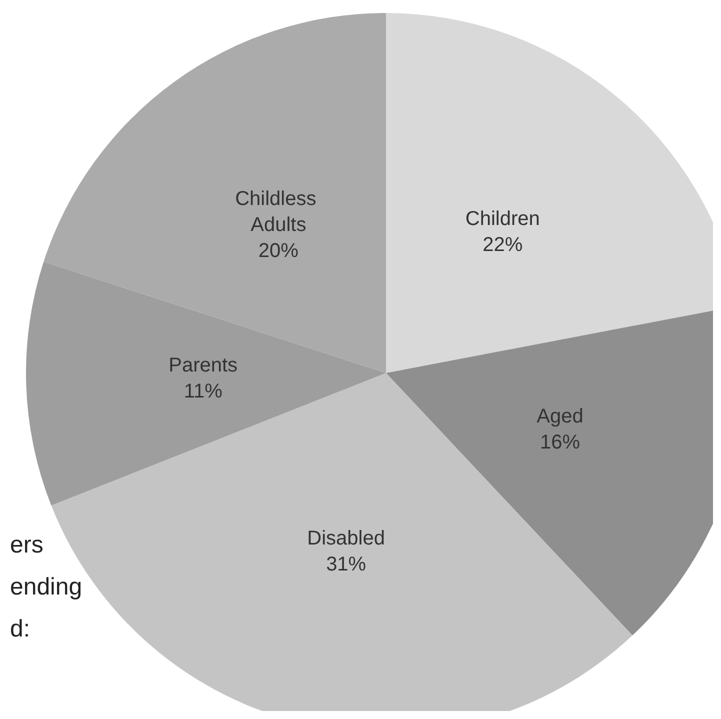 Image resolution: width=721 pixels, height=719 pixels. What do you see at coordinates (502, 219) in the screenshot?
I see `slice-label: Children` at bounding box center [502, 219].